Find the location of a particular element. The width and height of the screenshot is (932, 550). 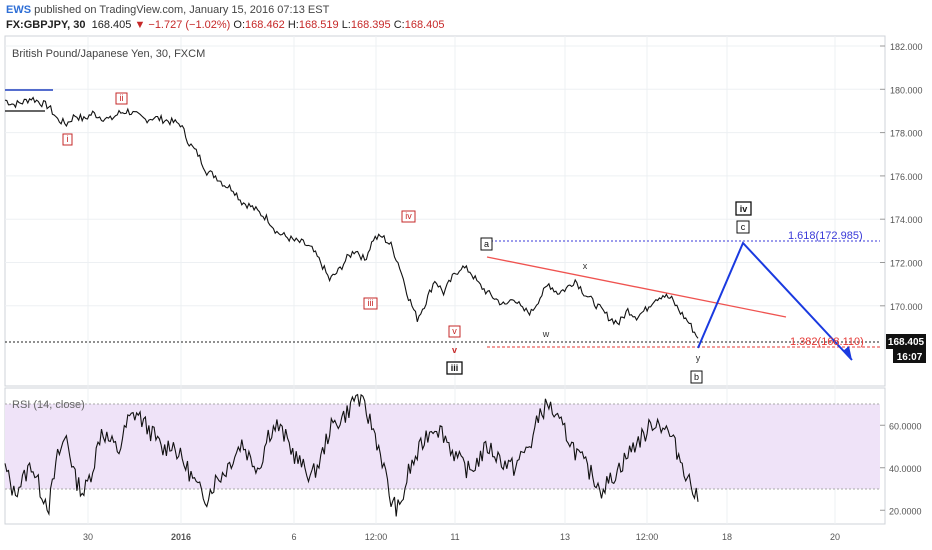

tick-label: 13 is located at coordinates (565, 537).